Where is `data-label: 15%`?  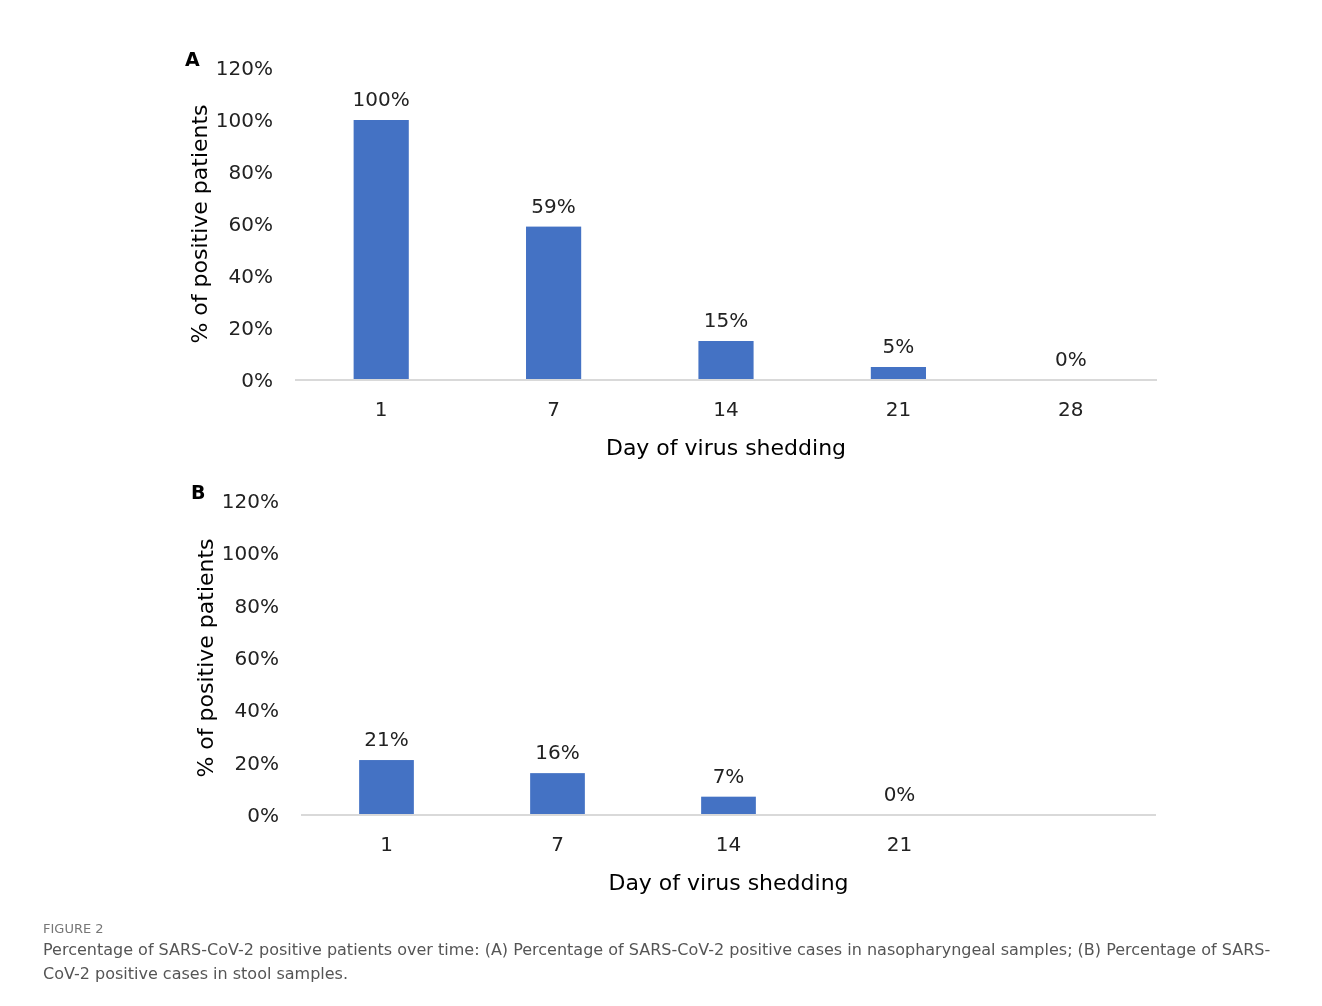
data-label: 15% is located at coordinates (726, 320).